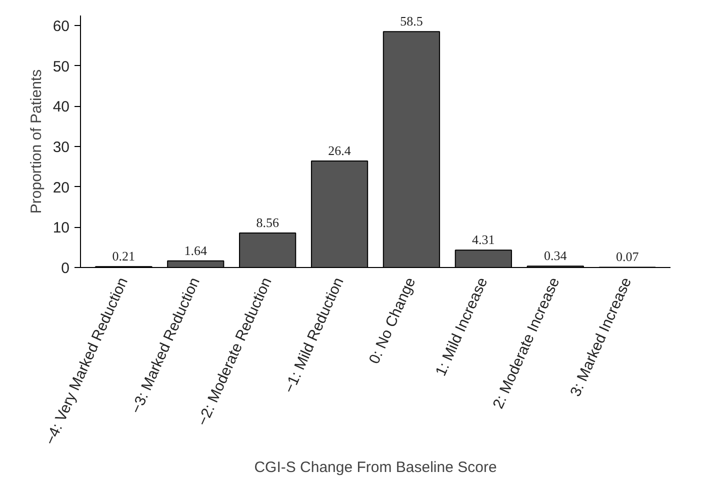  What do you see at coordinates (483, 240) in the screenshot?
I see `data-label: 4.31` at bounding box center [483, 240].